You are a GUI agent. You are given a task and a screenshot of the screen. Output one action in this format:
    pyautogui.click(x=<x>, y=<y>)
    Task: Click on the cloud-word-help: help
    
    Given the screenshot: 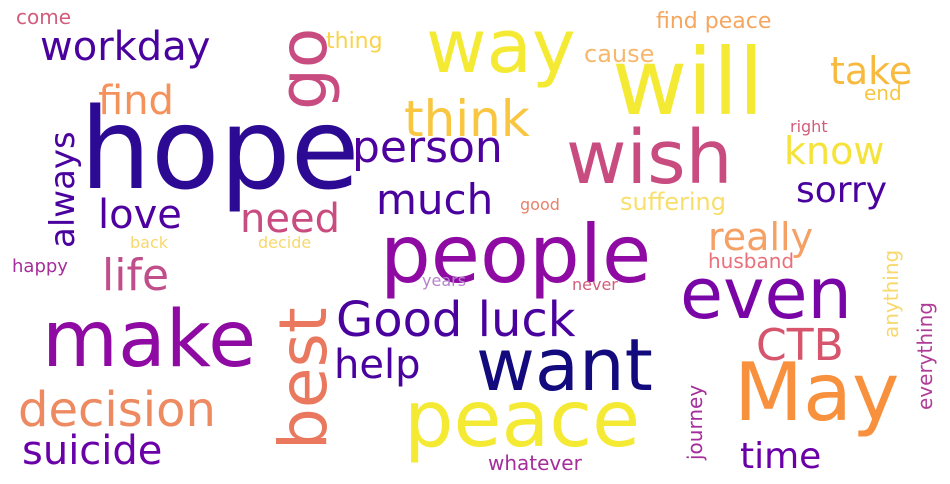 What is the action you would take?
    pyautogui.click(x=377, y=365)
    